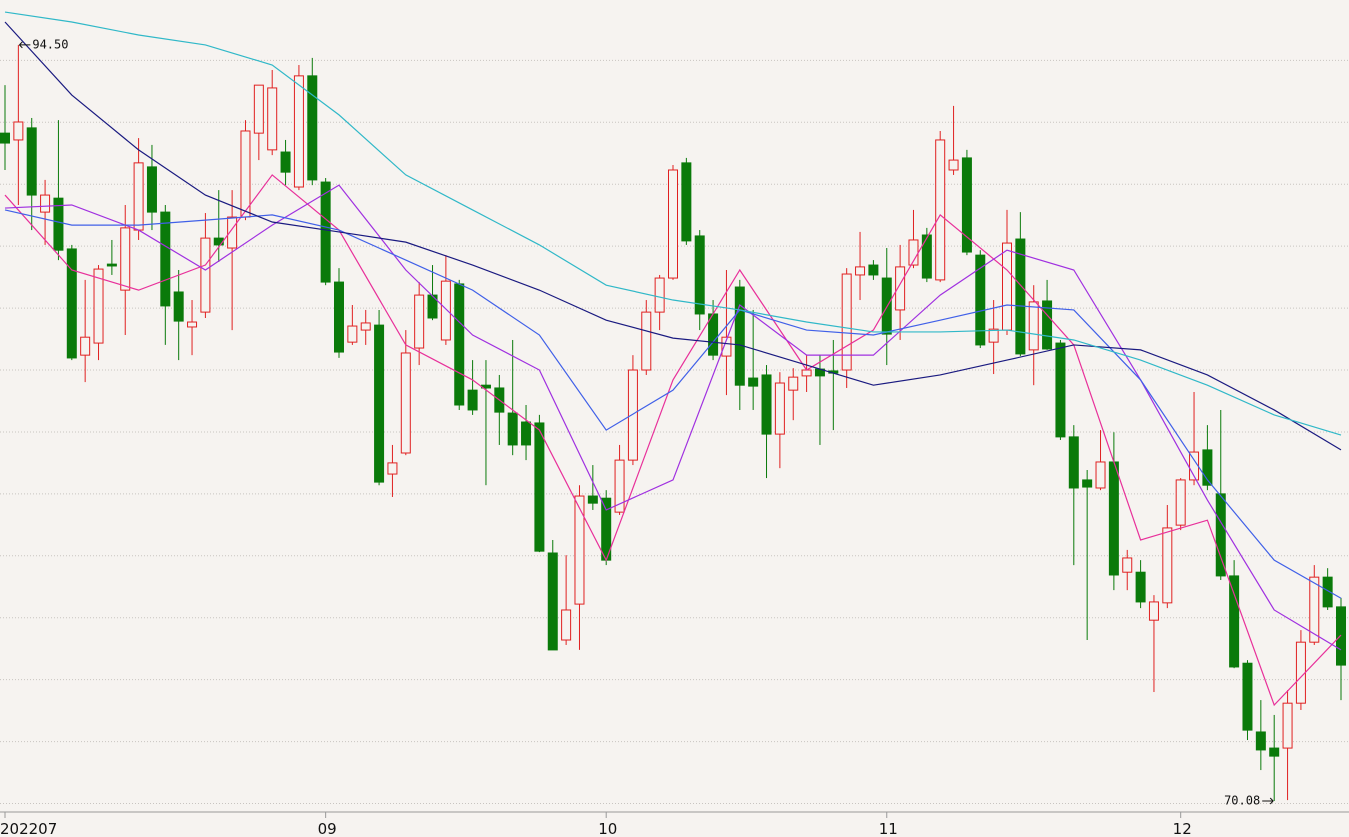 The height and width of the screenshot is (837, 1349). I want to click on x-tick-label: 202207, so click(28, 828).